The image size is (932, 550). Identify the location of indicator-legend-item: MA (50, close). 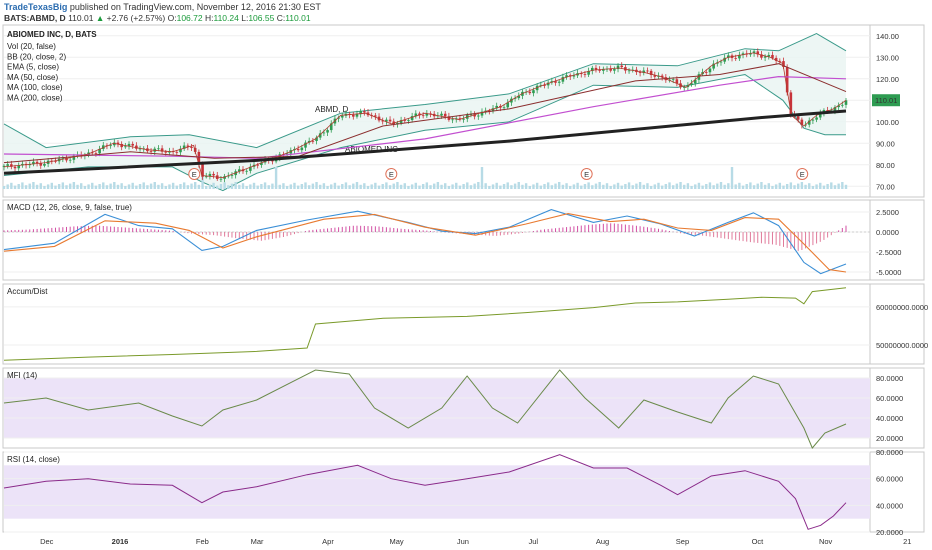
(32, 77).